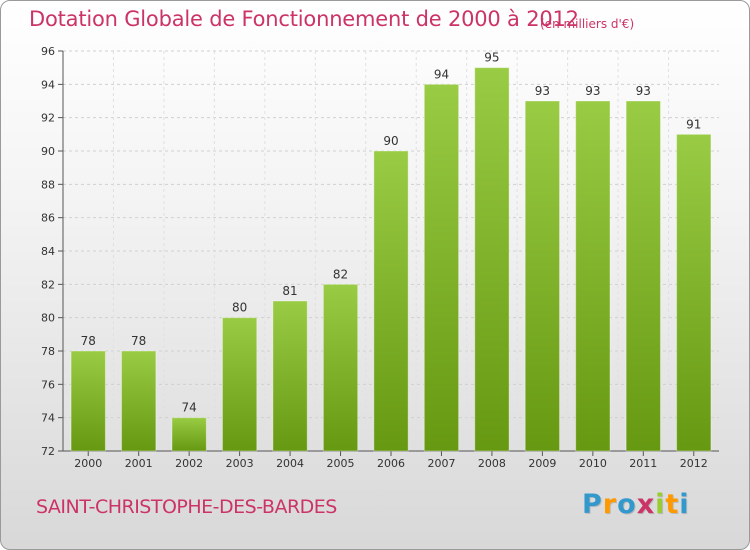  Describe the element at coordinates (139, 463) in the screenshot. I see `x-tick-label: 2001` at that location.